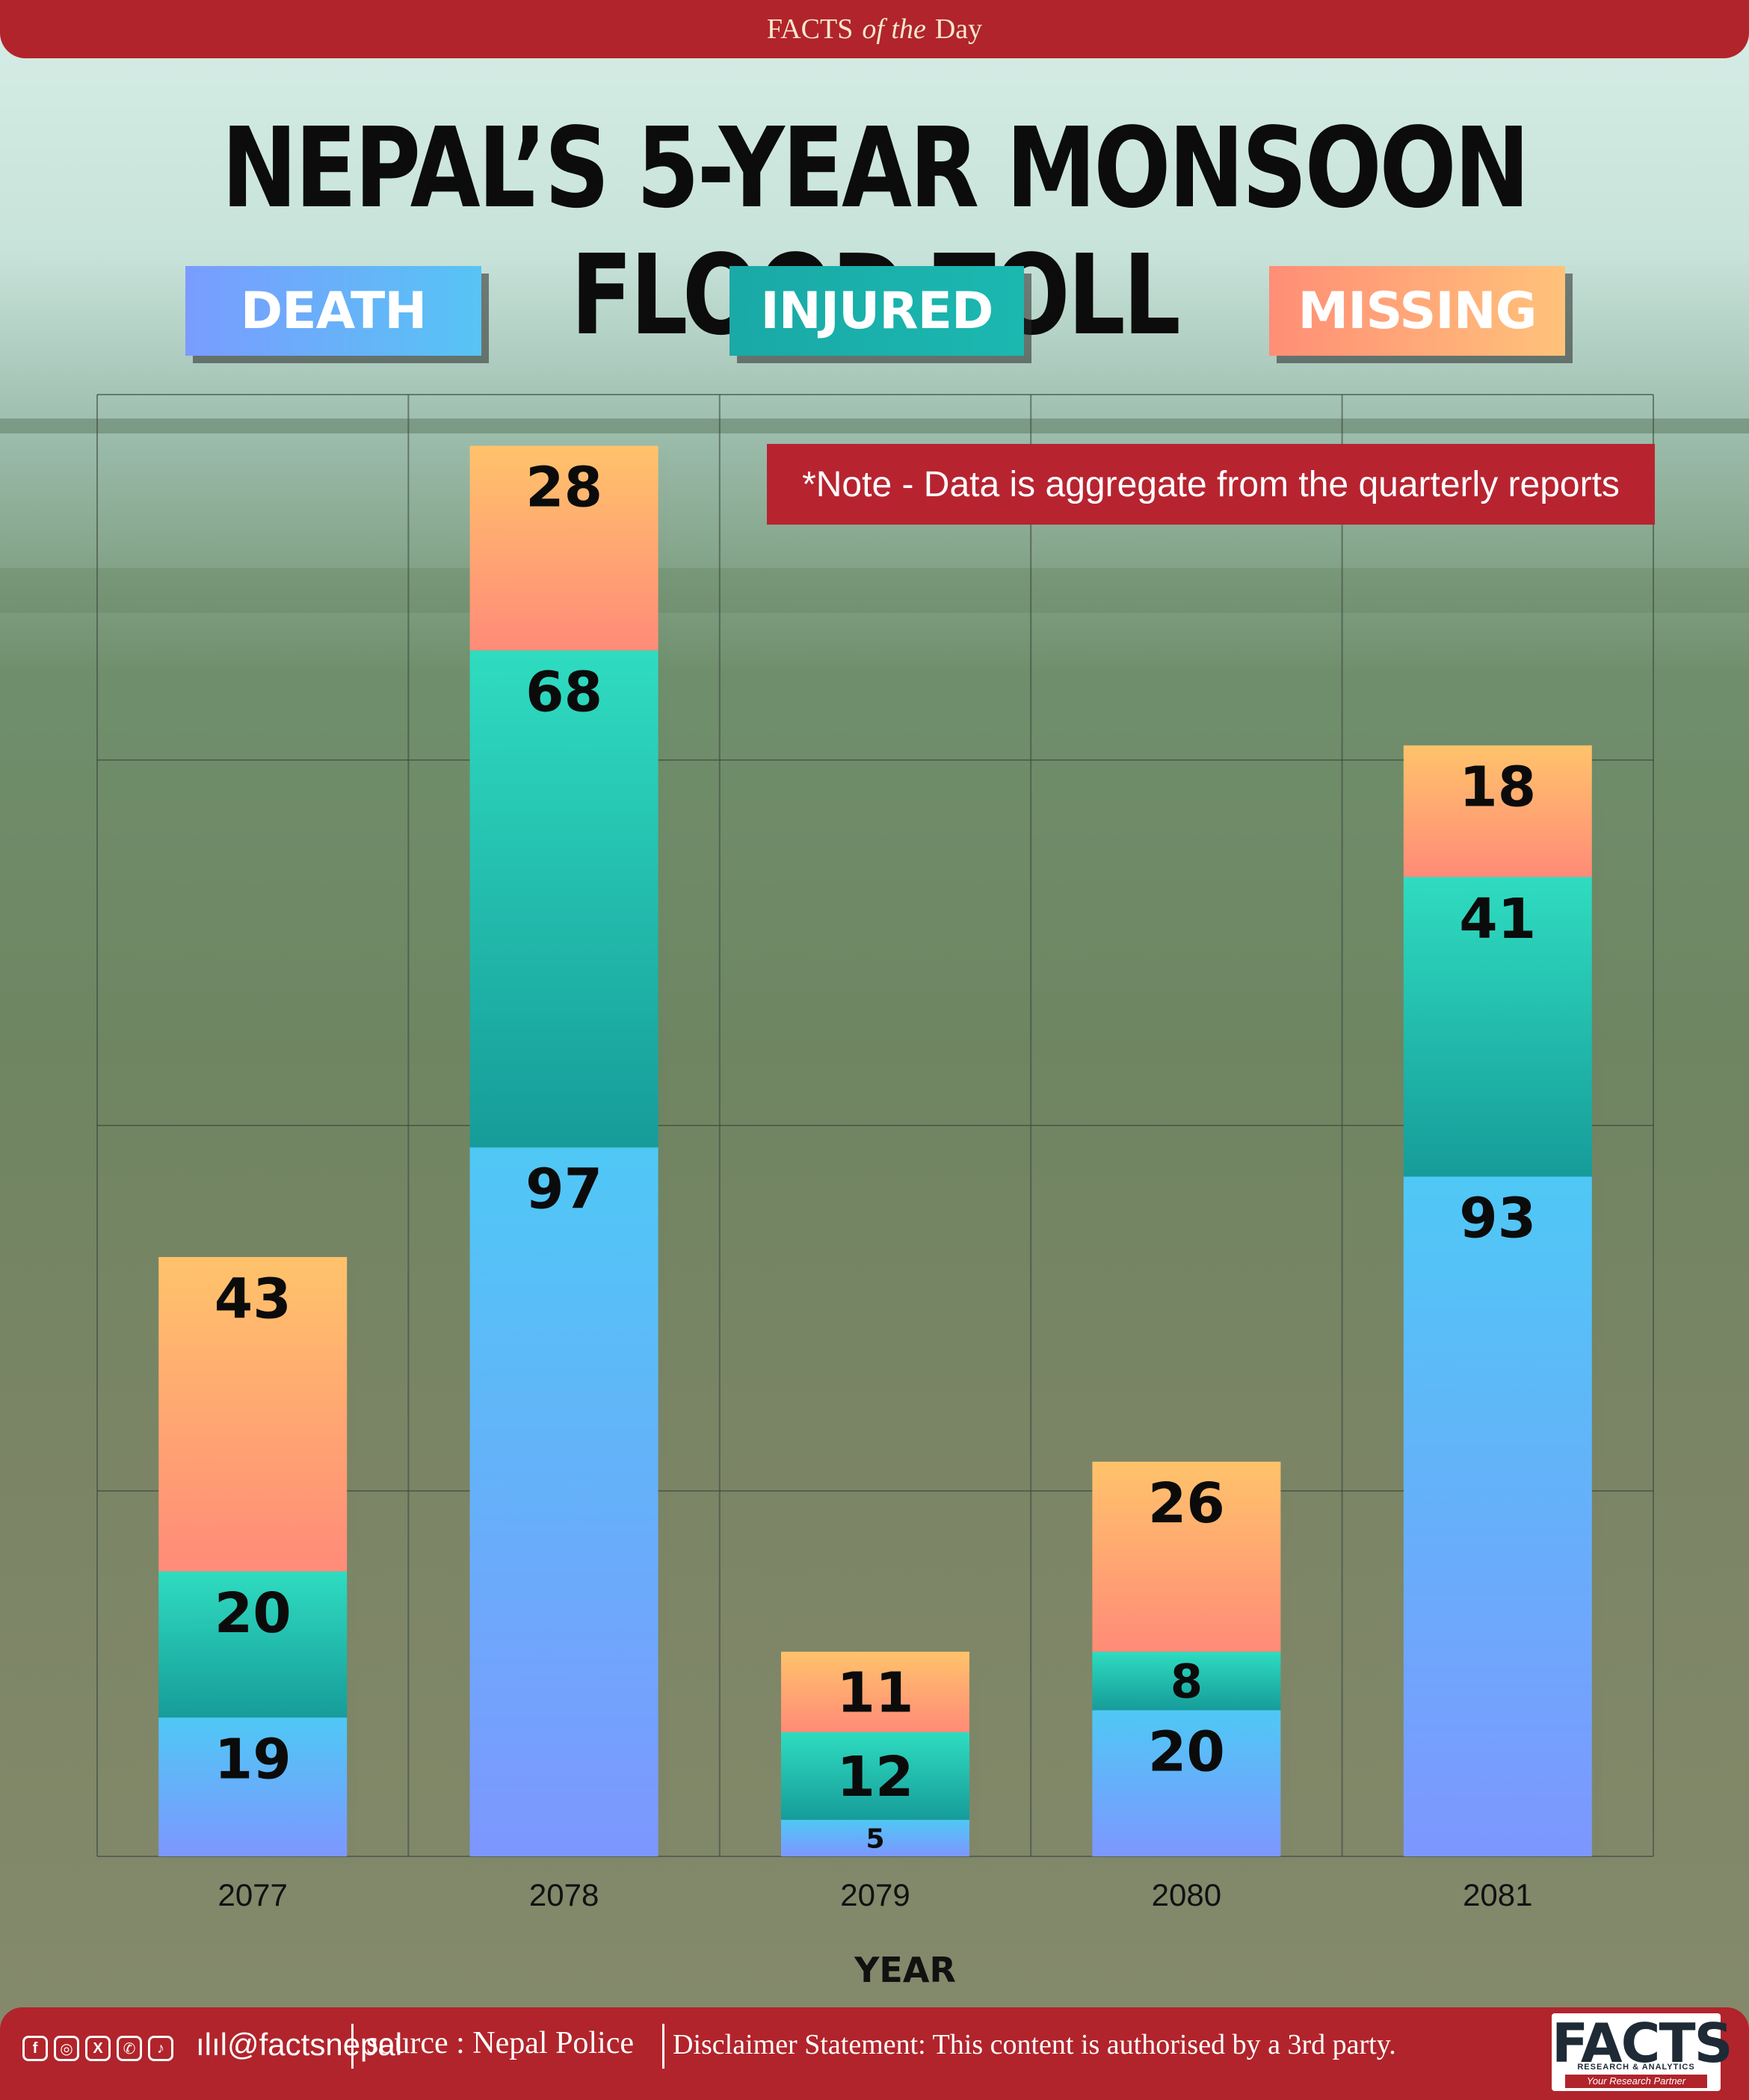 The width and height of the screenshot is (1749, 2100). What do you see at coordinates (129, 2048) in the screenshot?
I see `viber-icon: ✆` at bounding box center [129, 2048].